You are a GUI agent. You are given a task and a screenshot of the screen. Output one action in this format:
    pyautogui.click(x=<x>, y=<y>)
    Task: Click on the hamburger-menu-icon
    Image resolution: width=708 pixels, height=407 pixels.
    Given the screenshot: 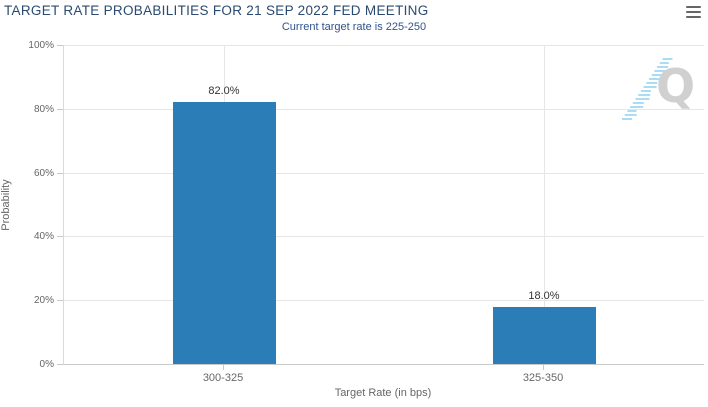 What is the action you would take?
    pyautogui.click(x=693, y=12)
    